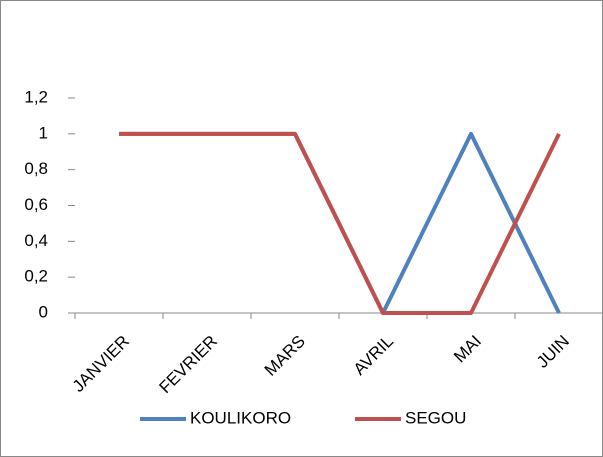 Image resolution: width=603 pixels, height=457 pixels. What do you see at coordinates (36, 240) in the screenshot?
I see `y-tick-label: 0,4` at bounding box center [36, 240].